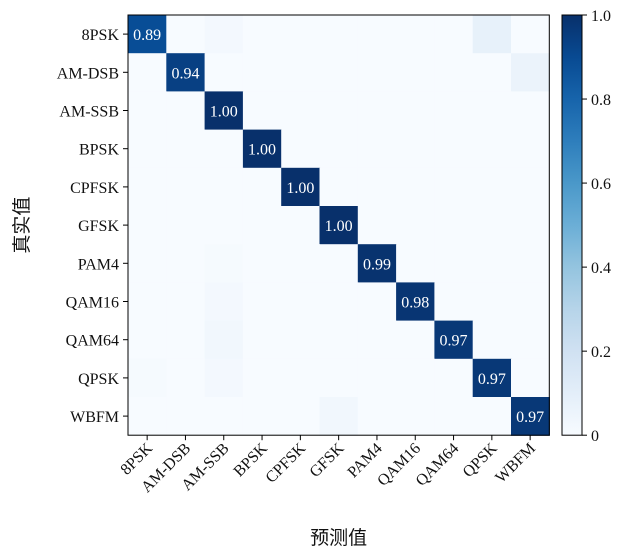  Describe the element at coordinates (92, 303) in the screenshot. I see `y-tick-label: QAM16` at that location.